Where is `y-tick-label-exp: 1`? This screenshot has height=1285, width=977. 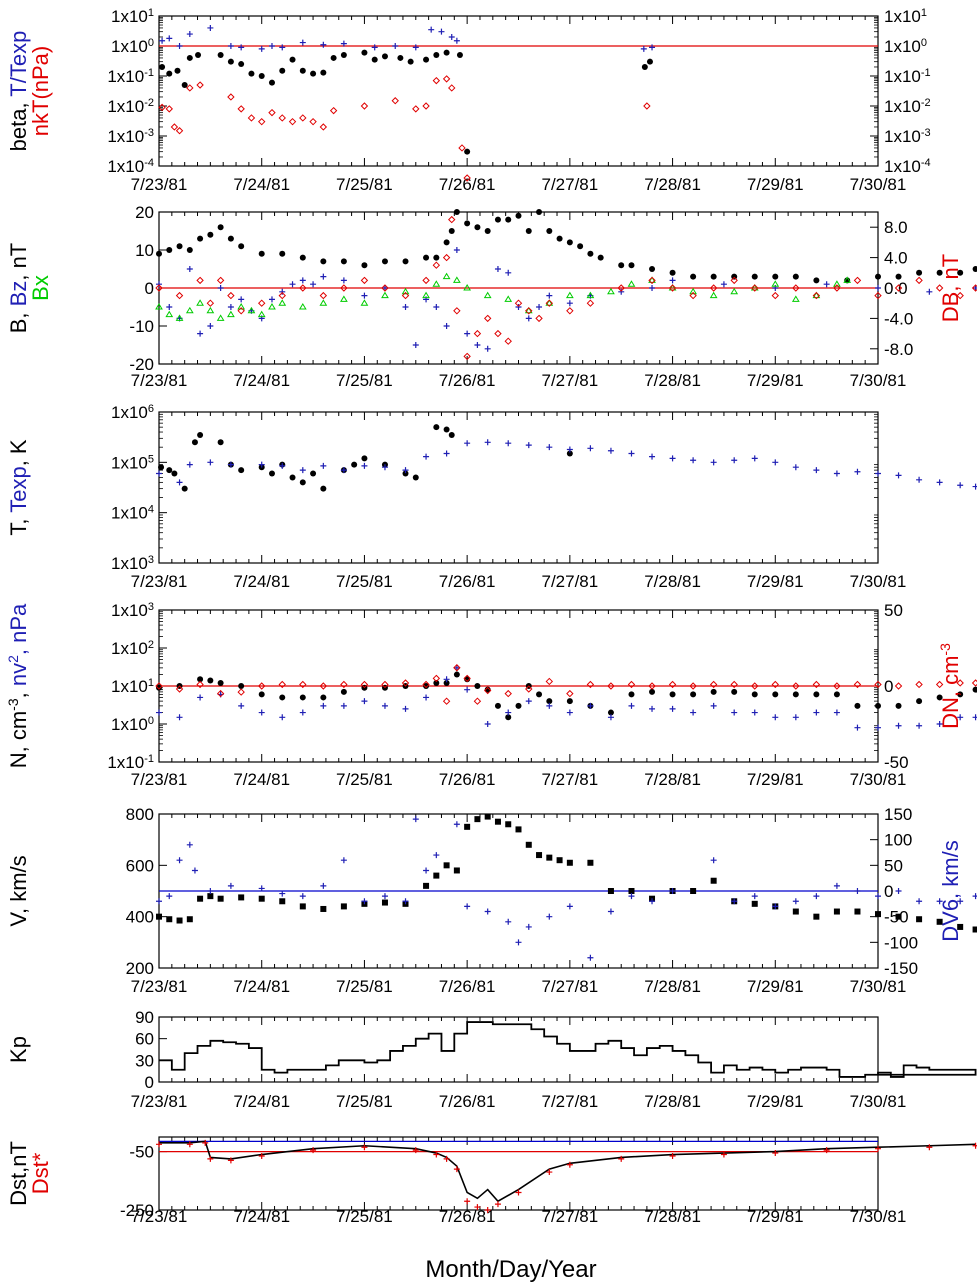 y-tick-label-exp: 1 is located at coordinates (151, 13).